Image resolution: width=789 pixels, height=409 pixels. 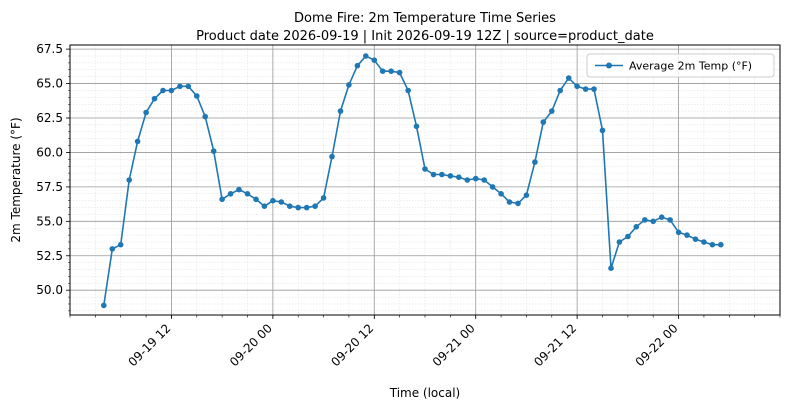 What do you see at coordinates (49, 118) in the screenshot?
I see `y-tick-label: 62.5` at bounding box center [49, 118].